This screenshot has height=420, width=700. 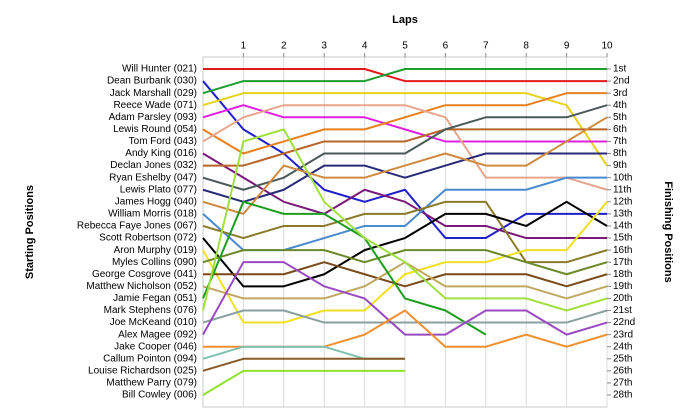 What do you see at coordinates (153, 93) in the screenshot?
I see `driver-label: Jack Marshall (029)` at bounding box center [153, 93].